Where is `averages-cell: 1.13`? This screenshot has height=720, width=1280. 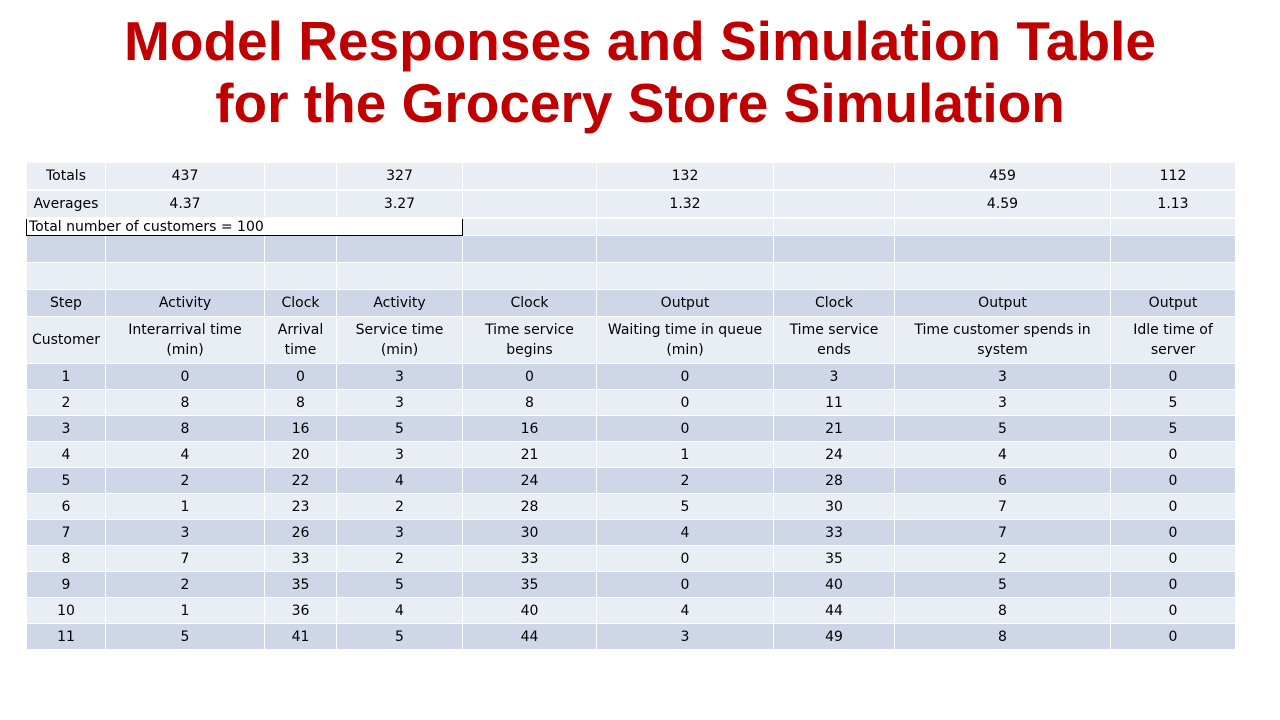
averages-cell: 1.13 is located at coordinates (1173, 204).